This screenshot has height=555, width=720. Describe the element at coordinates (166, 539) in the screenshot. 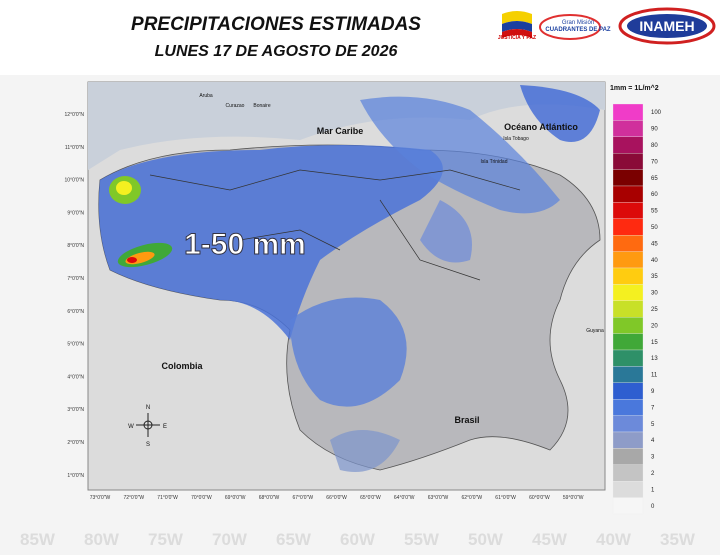

I see `background-lon-label: 75W` at that location.